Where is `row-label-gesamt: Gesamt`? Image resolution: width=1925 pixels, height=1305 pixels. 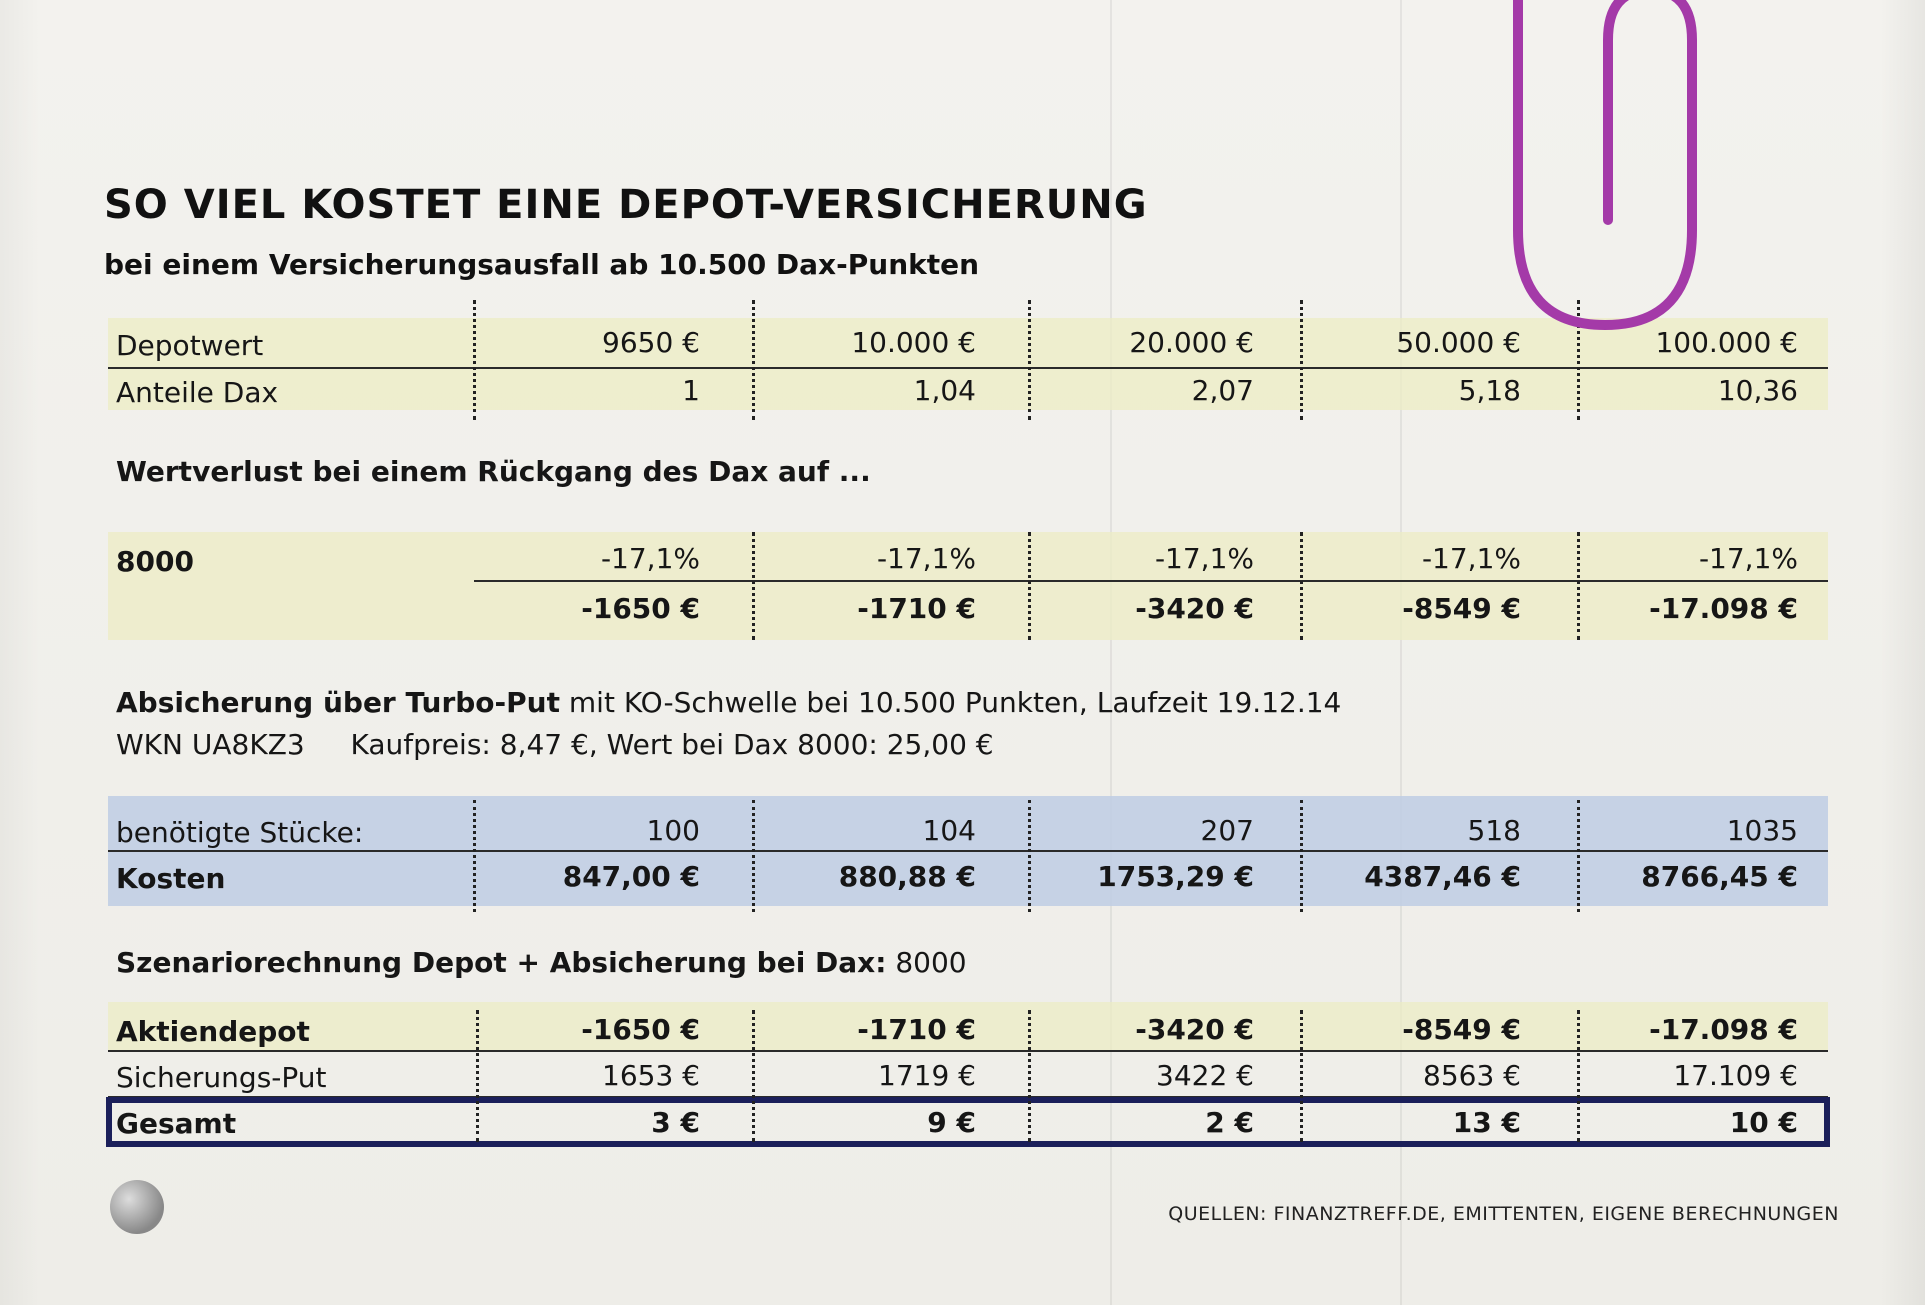 row-label-gesamt: Gesamt is located at coordinates (176, 1123).